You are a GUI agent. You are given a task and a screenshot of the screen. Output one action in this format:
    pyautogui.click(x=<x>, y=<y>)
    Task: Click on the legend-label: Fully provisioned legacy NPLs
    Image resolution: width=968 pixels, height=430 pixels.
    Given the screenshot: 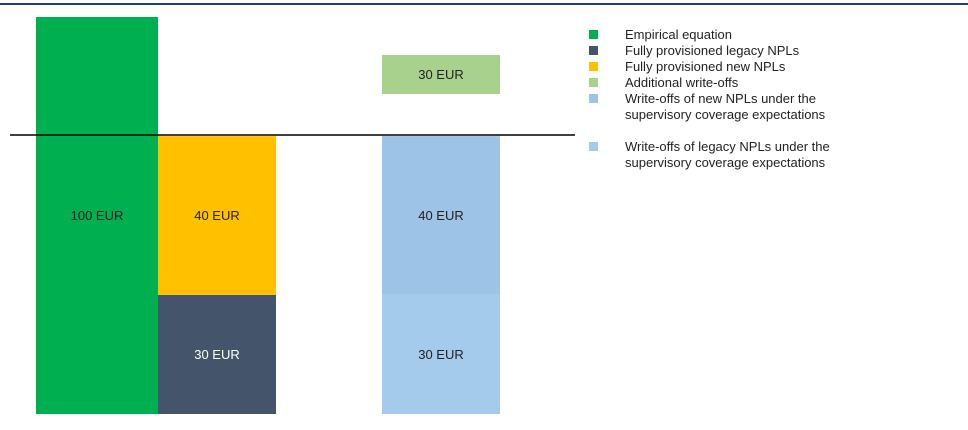 What is the action you would take?
    pyautogui.click(x=712, y=50)
    